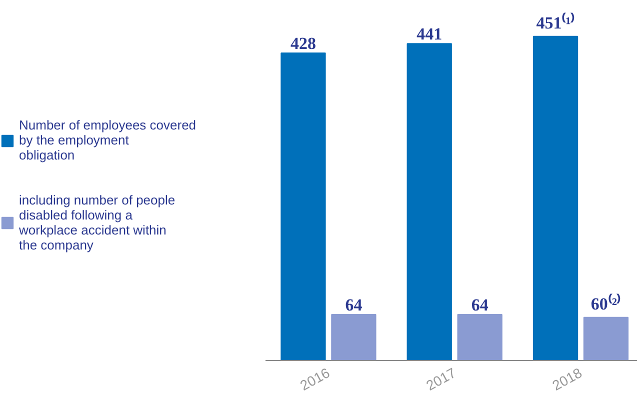 Image resolution: width=637 pixels, height=405 pixels. Describe the element at coordinates (567, 379) in the screenshot. I see `x-tick-label: 2018` at that location.